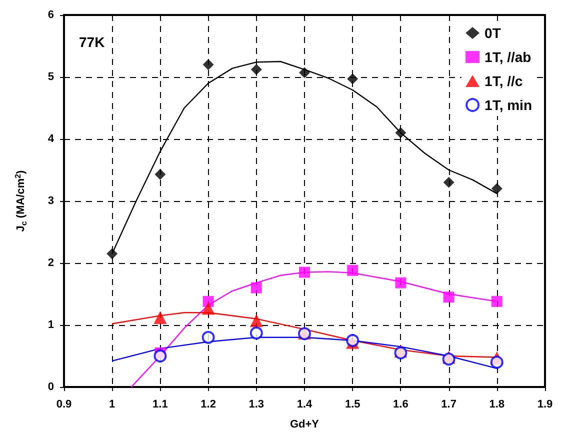 The height and width of the screenshot is (447, 564). Describe the element at coordinates (21, 201) in the screenshot. I see `y-axis-title: Jc (MA/cm2)` at that location.